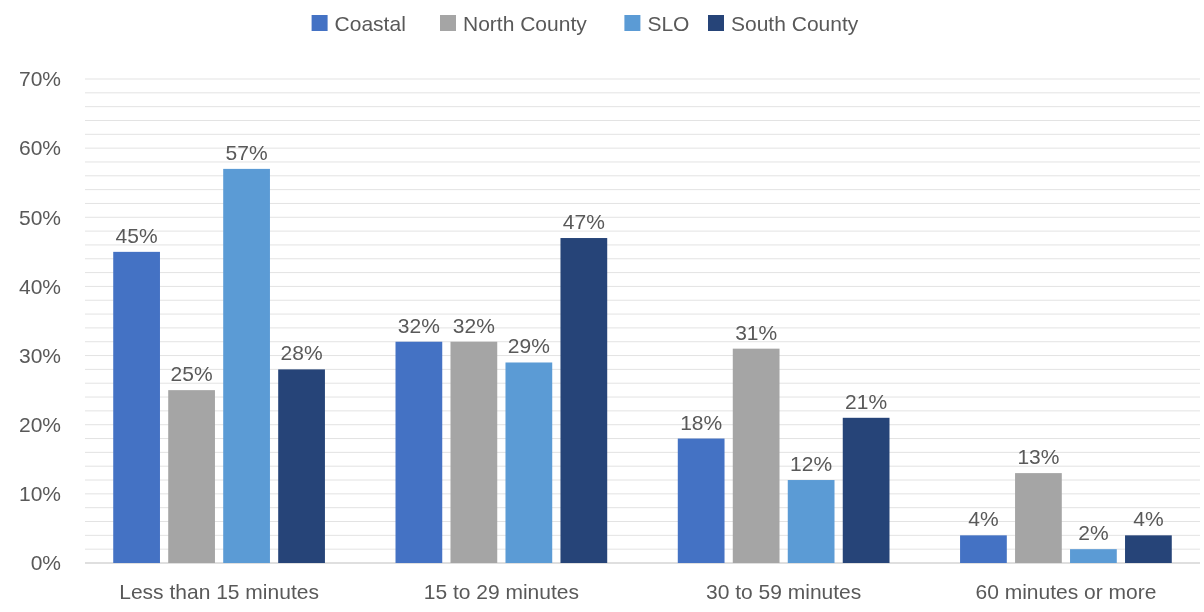  I want to click on data-label: 21%, so click(866, 401).